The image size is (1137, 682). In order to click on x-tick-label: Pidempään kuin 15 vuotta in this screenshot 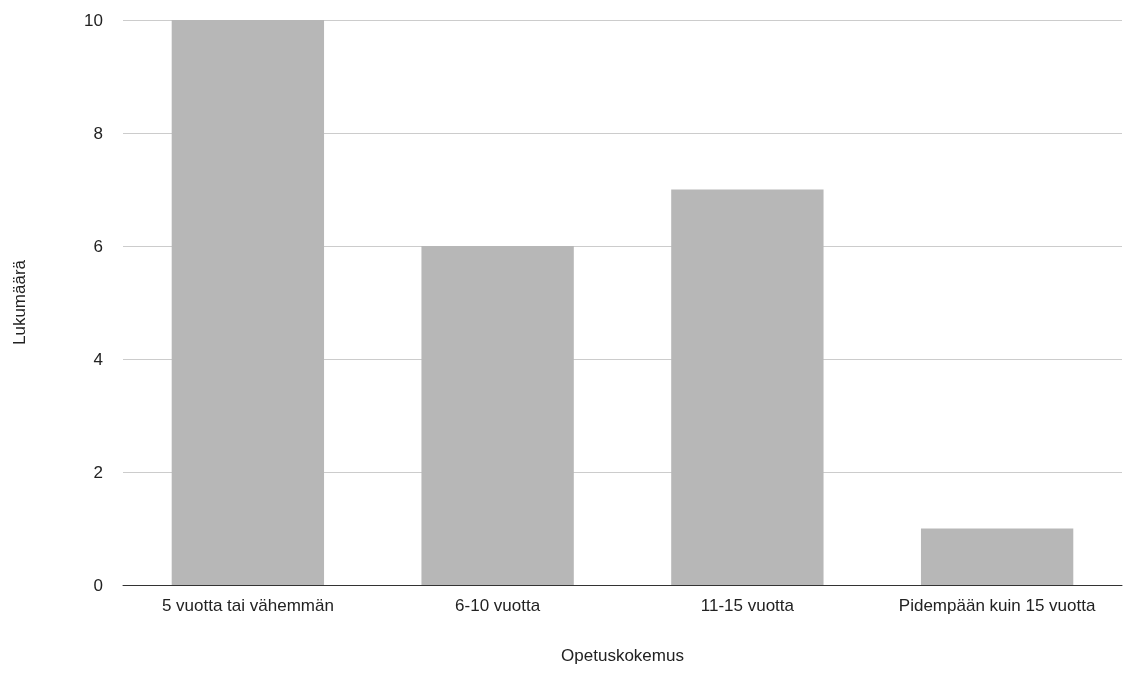, I will do `click(997, 605)`.